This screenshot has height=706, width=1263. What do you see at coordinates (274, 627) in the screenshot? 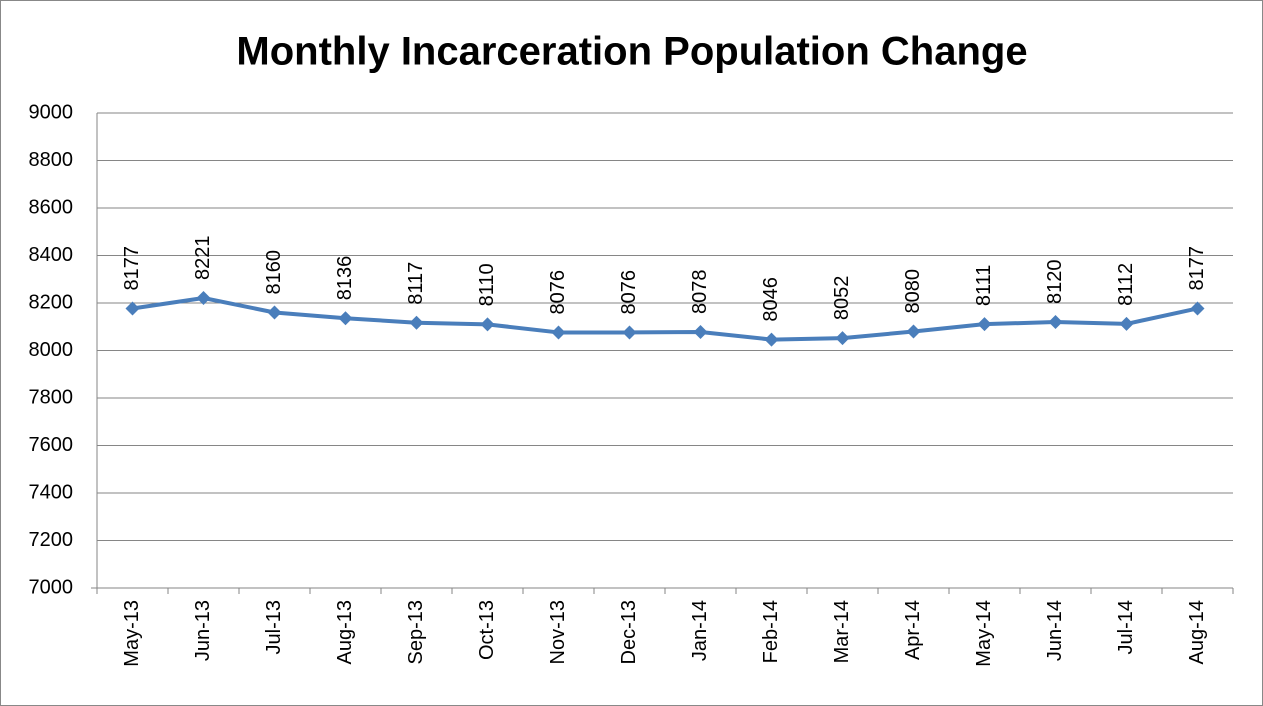
I see `x-tick-label: Jul-13` at bounding box center [274, 627].